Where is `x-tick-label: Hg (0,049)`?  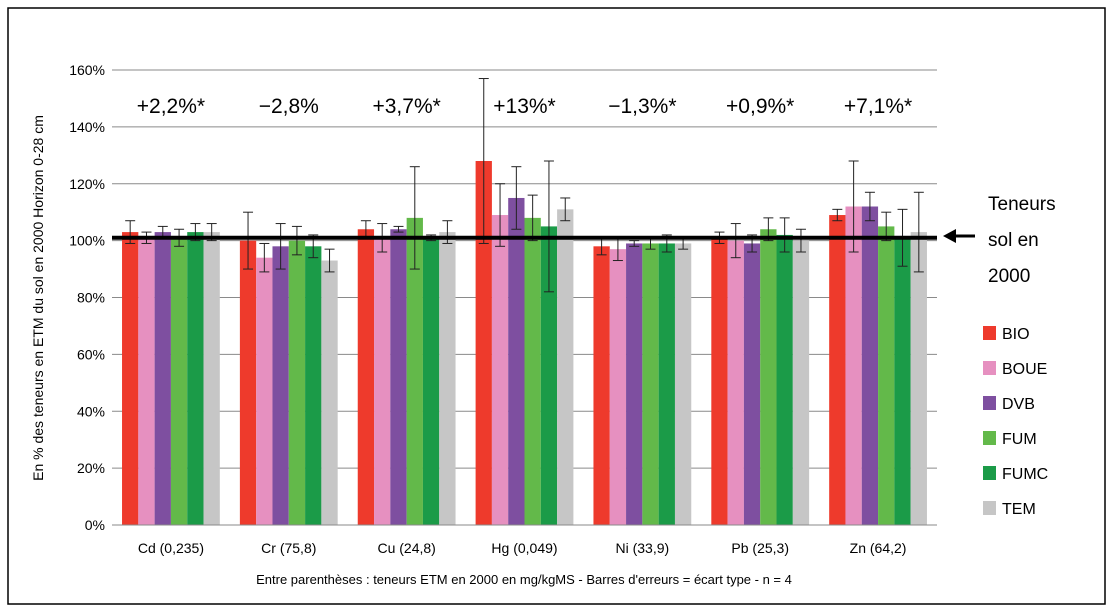 x-tick-label: Hg (0,049) is located at coordinates (524, 548).